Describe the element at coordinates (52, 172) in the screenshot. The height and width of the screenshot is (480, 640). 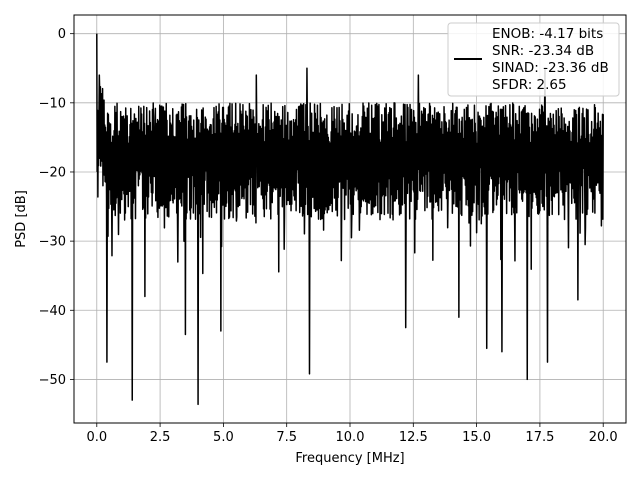
I see `y-tick-label: −20` at that location.